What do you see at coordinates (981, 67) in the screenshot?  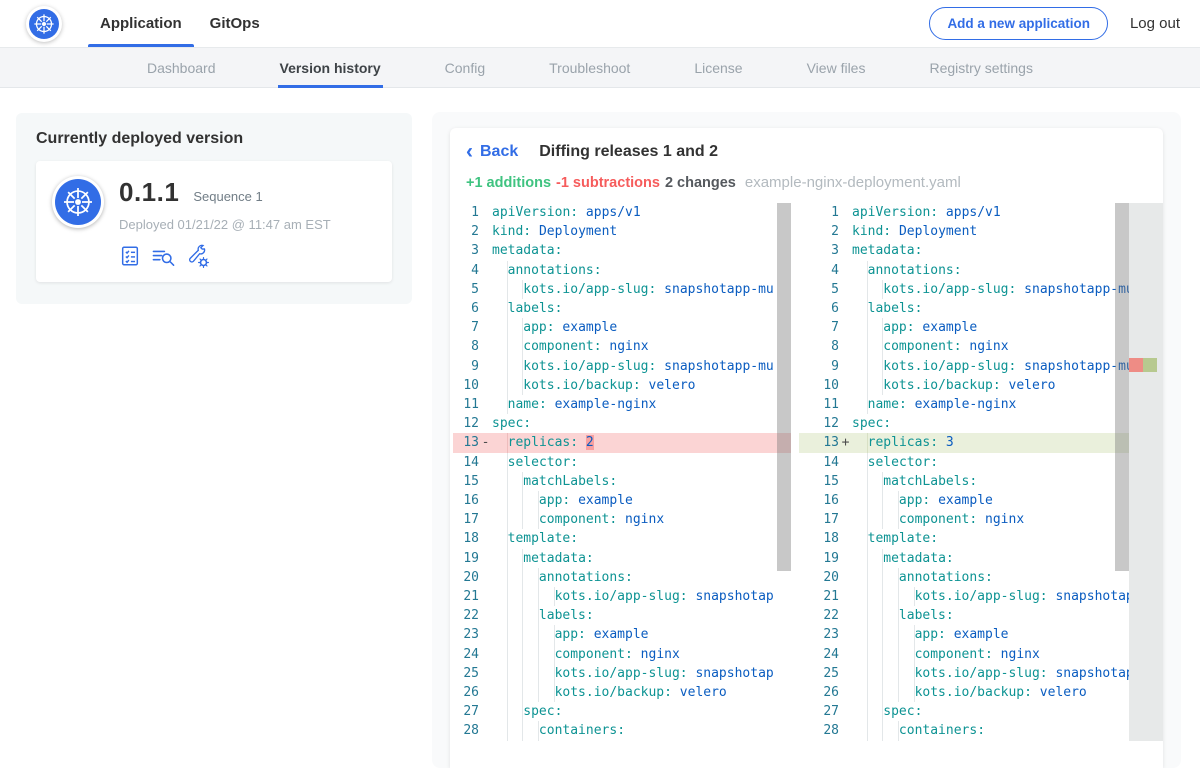 I see `subnav-item-registry-settings: Registry settings` at bounding box center [981, 67].